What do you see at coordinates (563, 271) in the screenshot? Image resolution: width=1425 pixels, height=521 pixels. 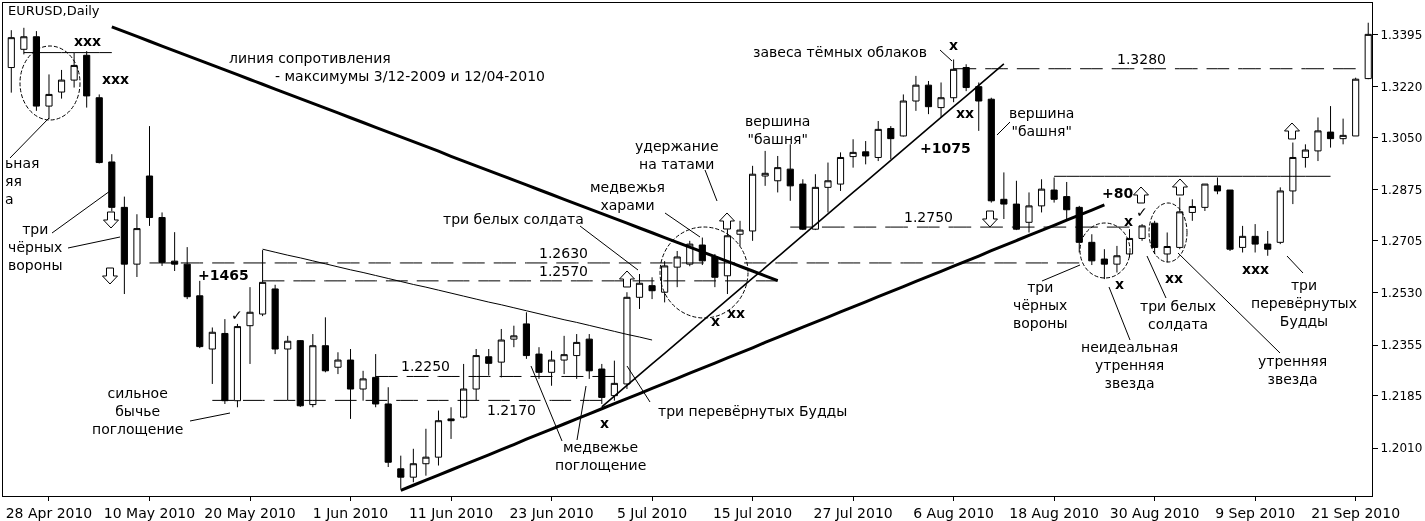 I see `annotation: 1.2570` at bounding box center [563, 271].